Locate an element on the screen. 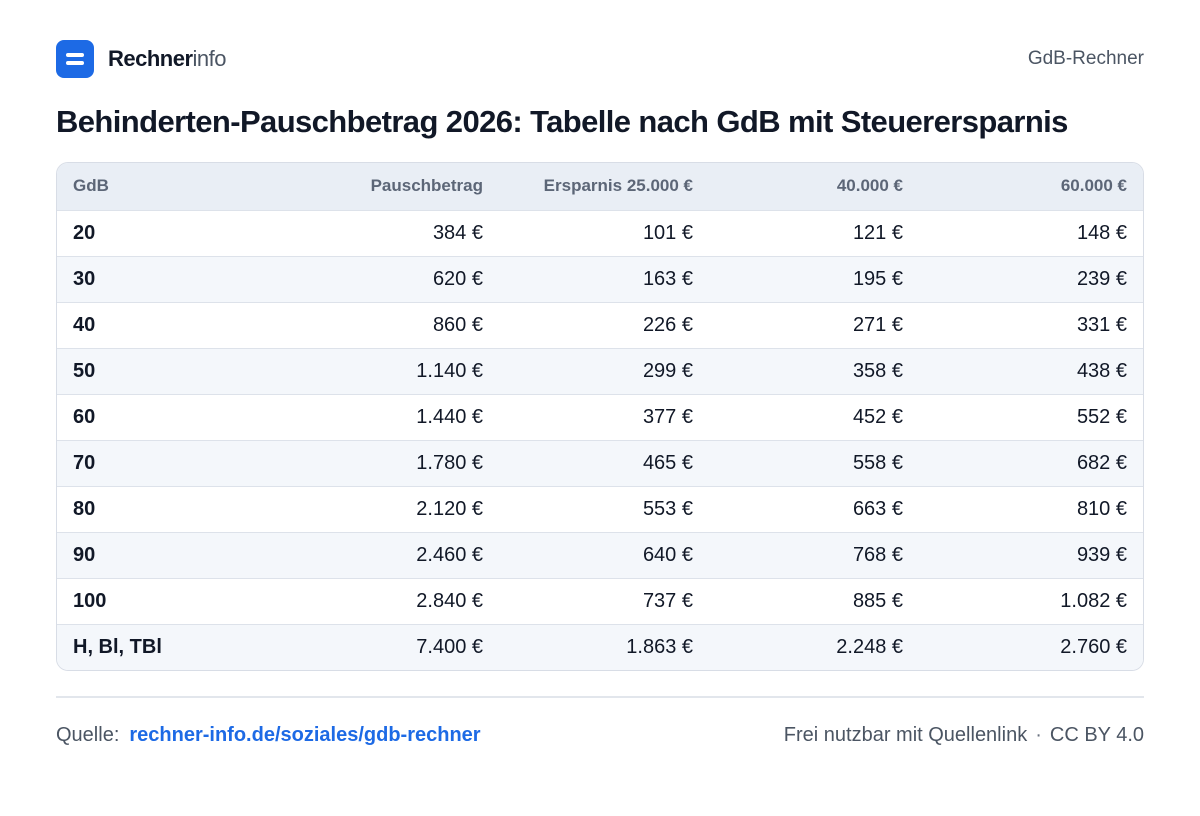  cell-ersparnis-25000: 226 € is located at coordinates (604, 324).